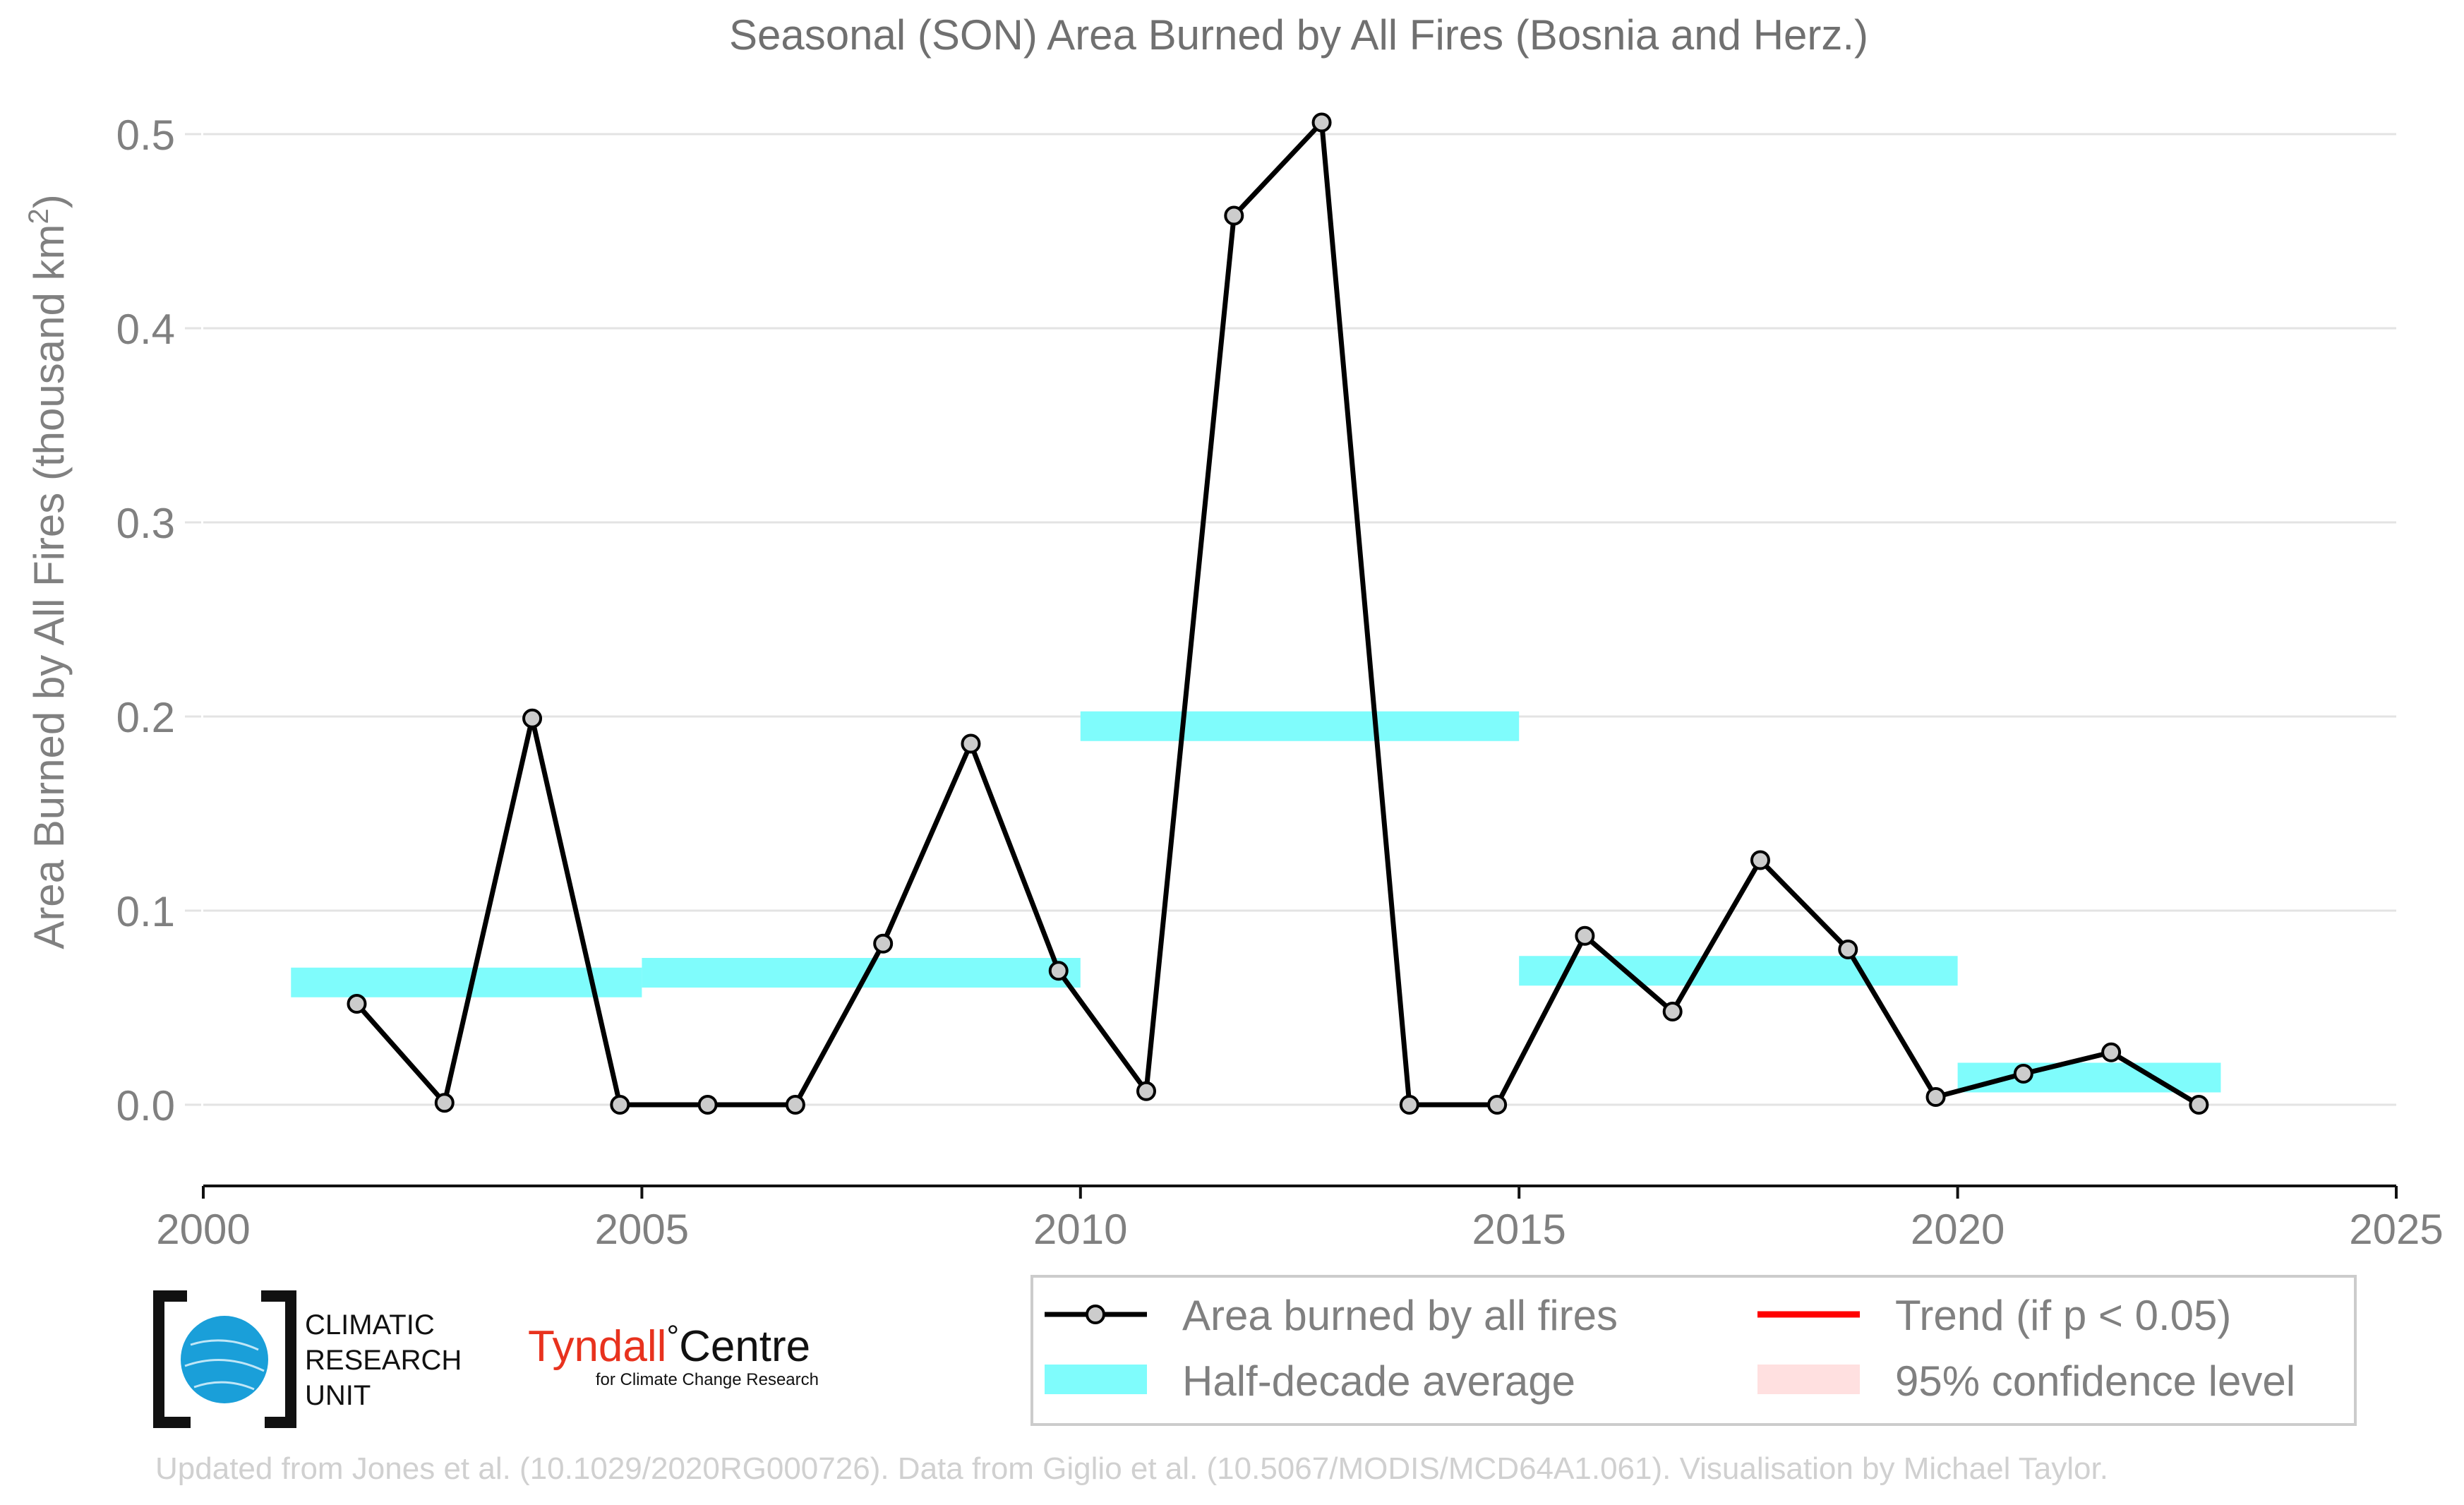 This screenshot has width=2464, height=1505. What do you see at coordinates (203, 1229) in the screenshot?
I see `x-tick-label: 2000` at bounding box center [203, 1229].